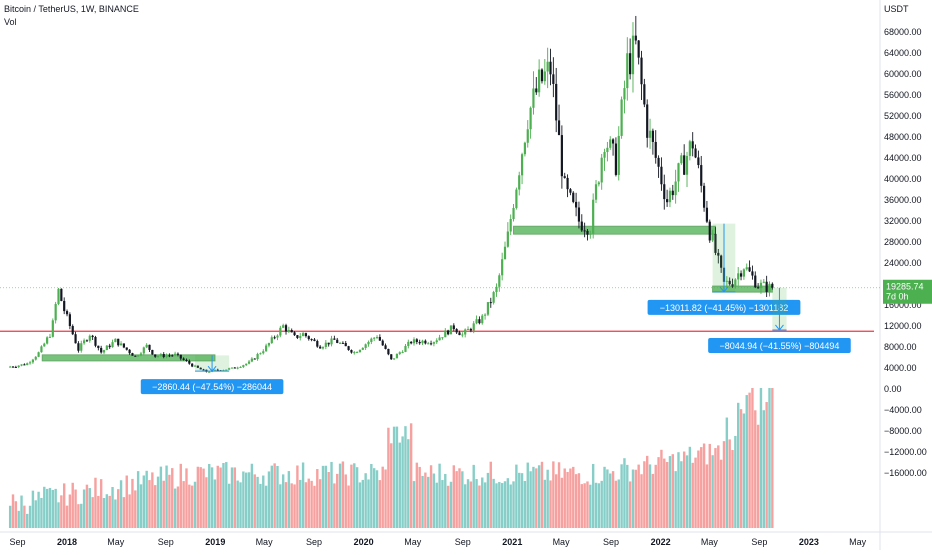 The width and height of the screenshot is (932, 555). I want to click on y-tick-label: 44000.00, so click(903, 158).